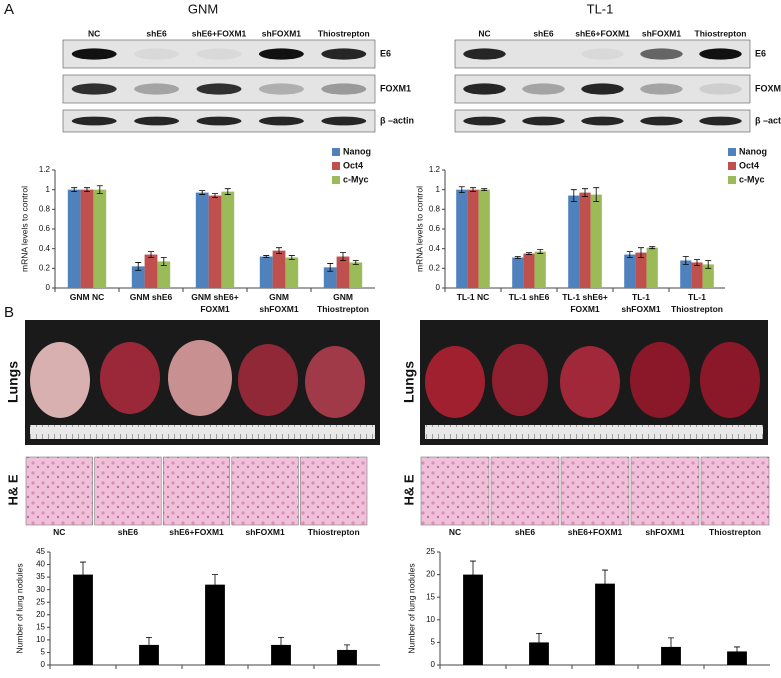 The width and height of the screenshot is (781, 678). I want to click on blot-title: TL-1, so click(600, 8).